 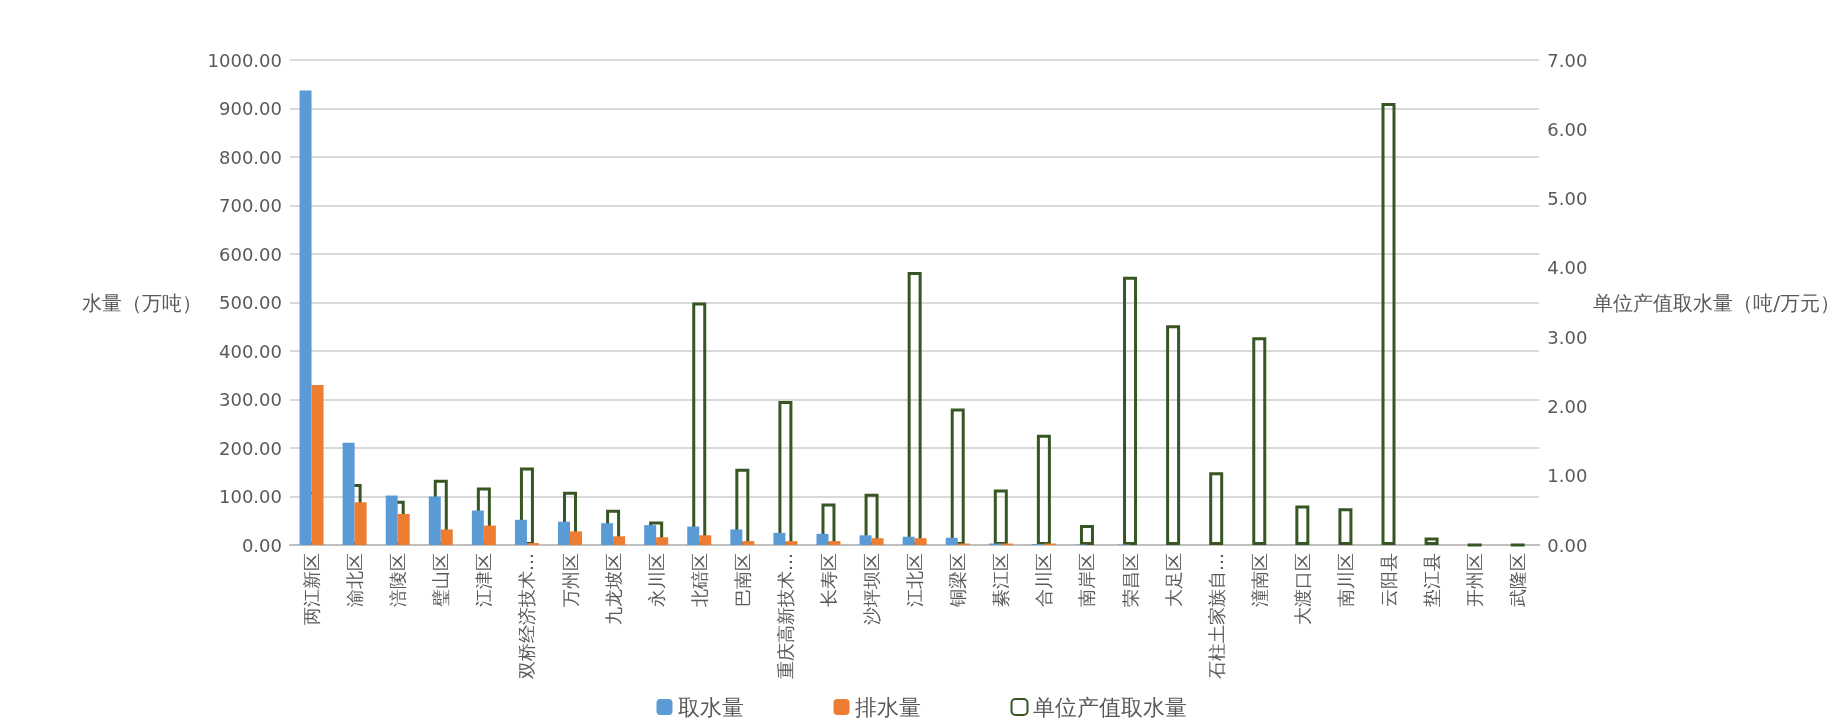 I want to click on y2-tick-label: 5.00, so click(x=1567, y=199).